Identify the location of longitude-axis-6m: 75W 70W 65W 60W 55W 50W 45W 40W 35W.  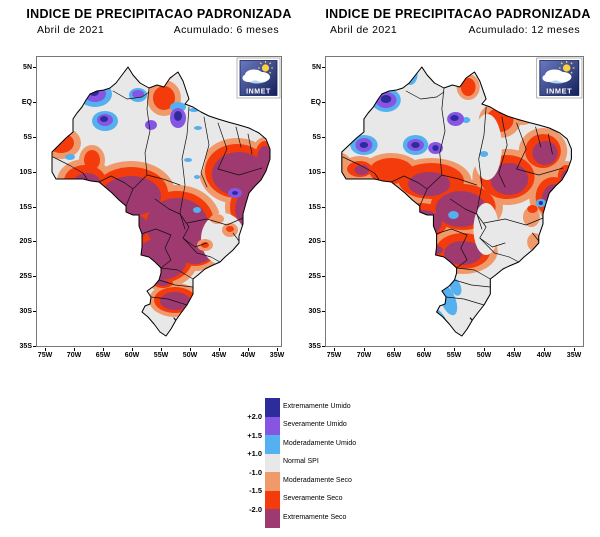
(161, 353).